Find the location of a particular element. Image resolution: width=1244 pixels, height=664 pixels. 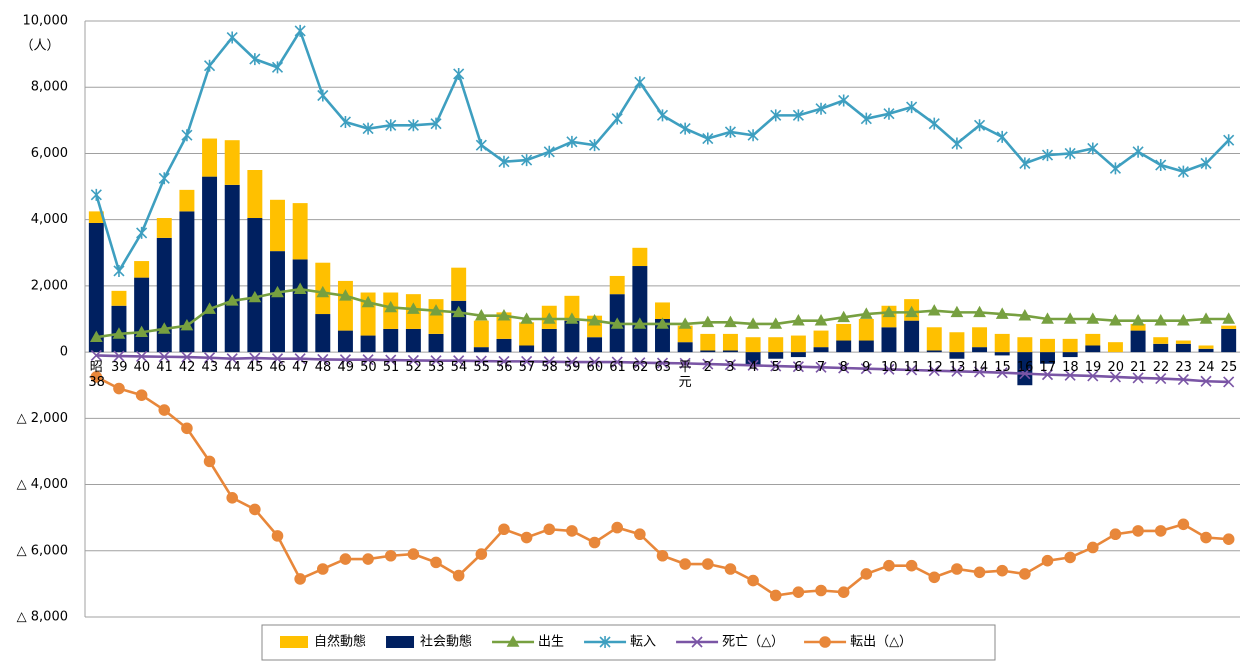

x-tick-label: 45 is located at coordinates (255, 368).